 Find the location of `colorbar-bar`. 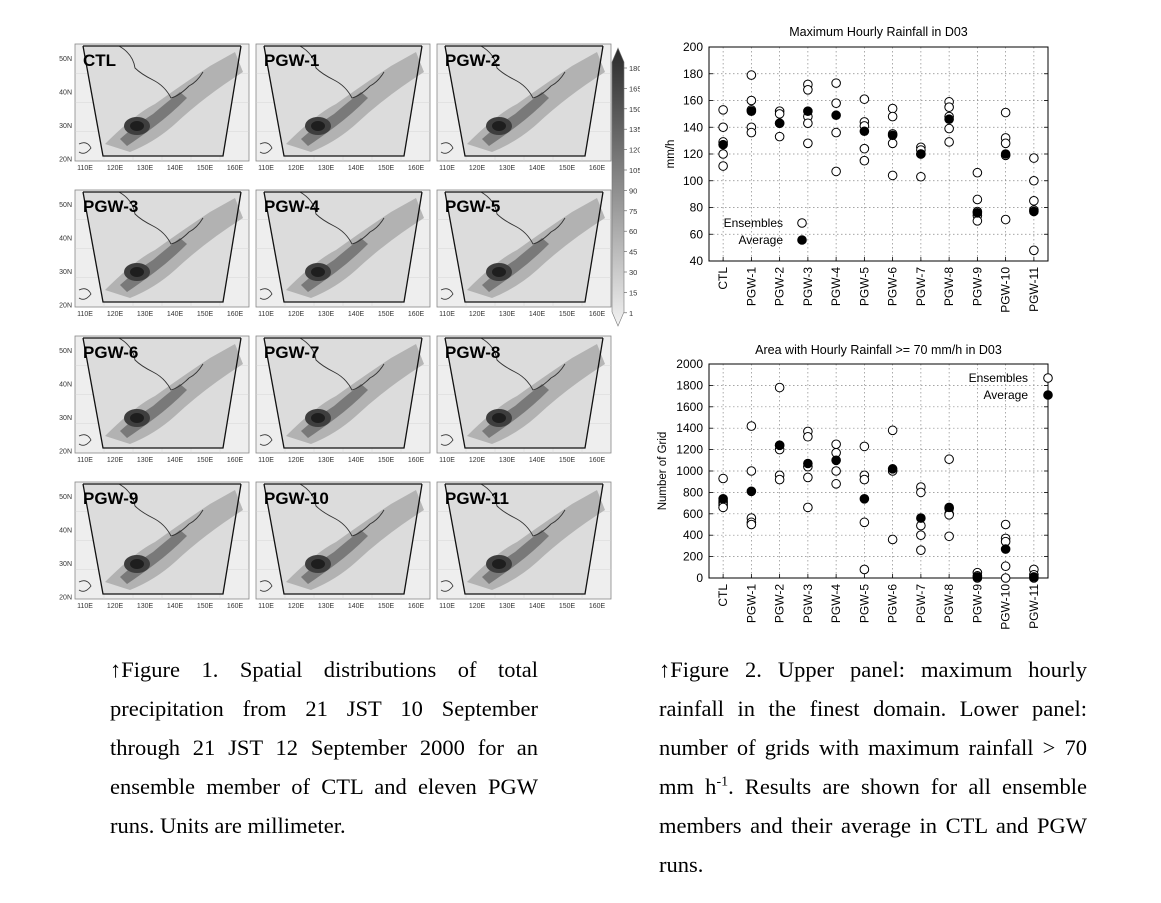

colorbar-bar is located at coordinates (618, 187).